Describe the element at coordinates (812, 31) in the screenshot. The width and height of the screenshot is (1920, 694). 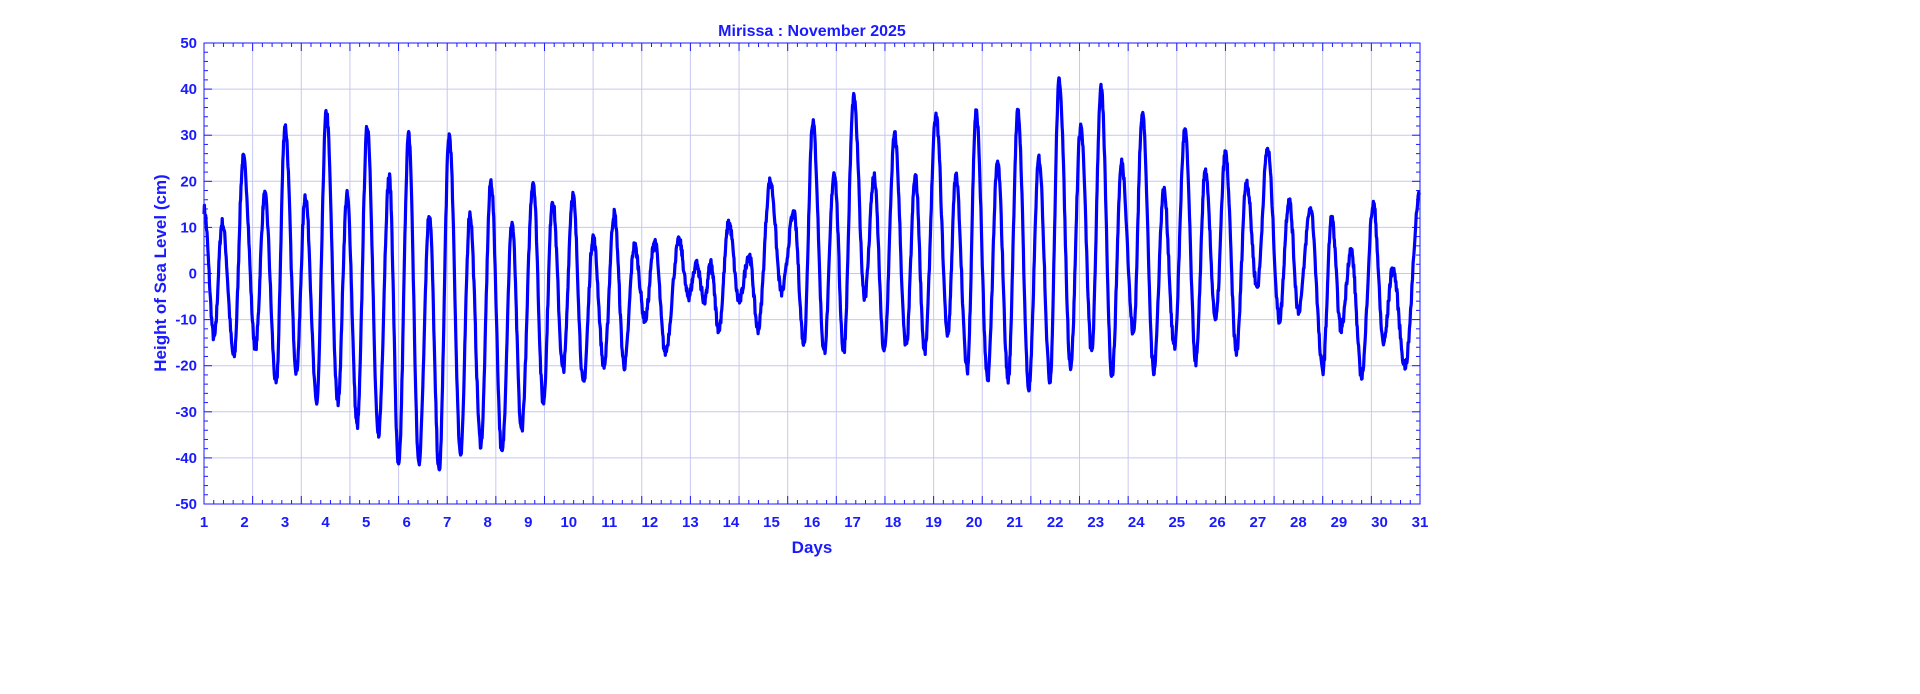
I see `chart-title: Mirissa : November 2025` at that location.